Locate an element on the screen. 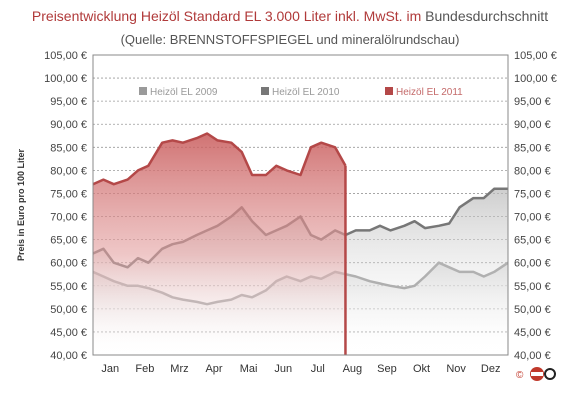 This screenshot has width=580, height=400. y-tick-label-left: 85,00 € is located at coordinates (68, 148).